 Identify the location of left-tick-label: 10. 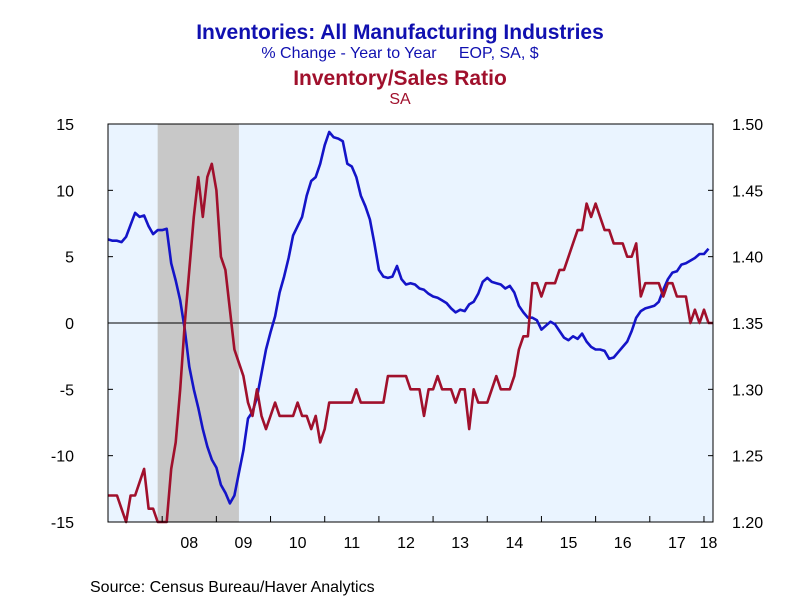
(65, 191).